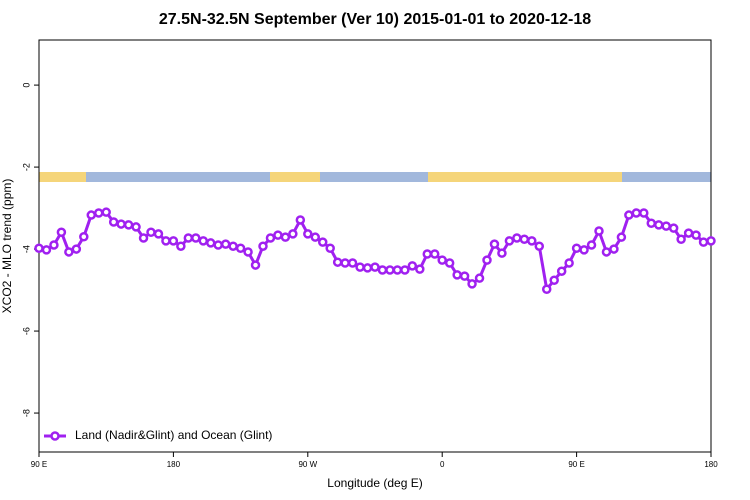 This screenshot has height=500, width=750. What do you see at coordinates (375, 177) in the screenshot?
I see `land-ocean-strip` at bounding box center [375, 177].